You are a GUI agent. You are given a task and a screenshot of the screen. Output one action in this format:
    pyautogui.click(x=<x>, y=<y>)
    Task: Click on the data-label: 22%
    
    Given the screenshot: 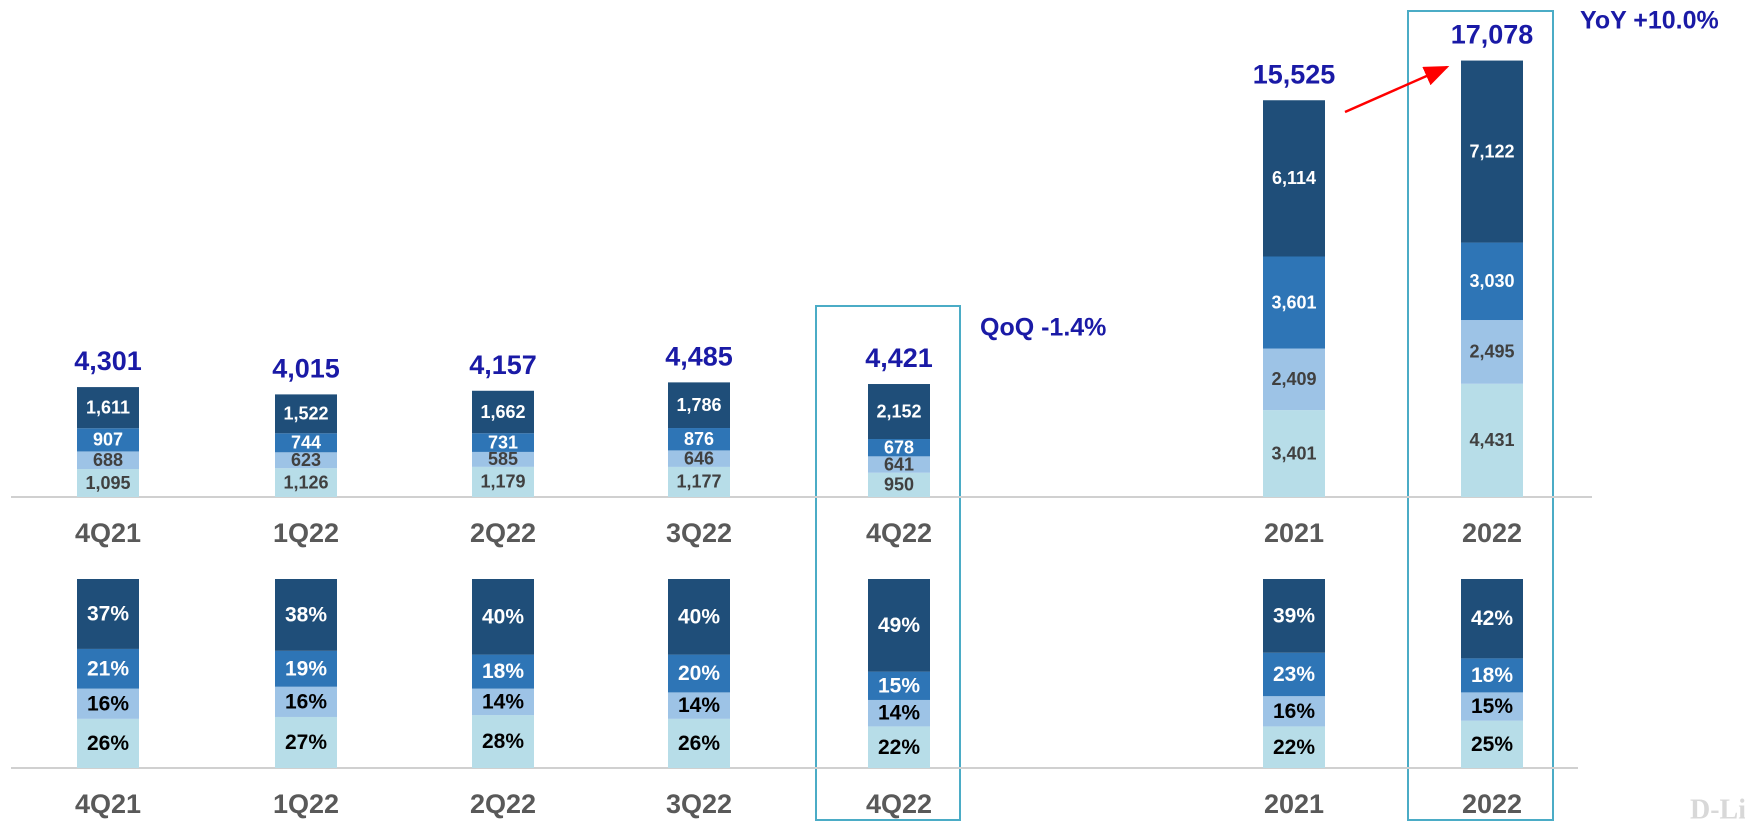 What is the action you would take?
    pyautogui.click(x=899, y=747)
    